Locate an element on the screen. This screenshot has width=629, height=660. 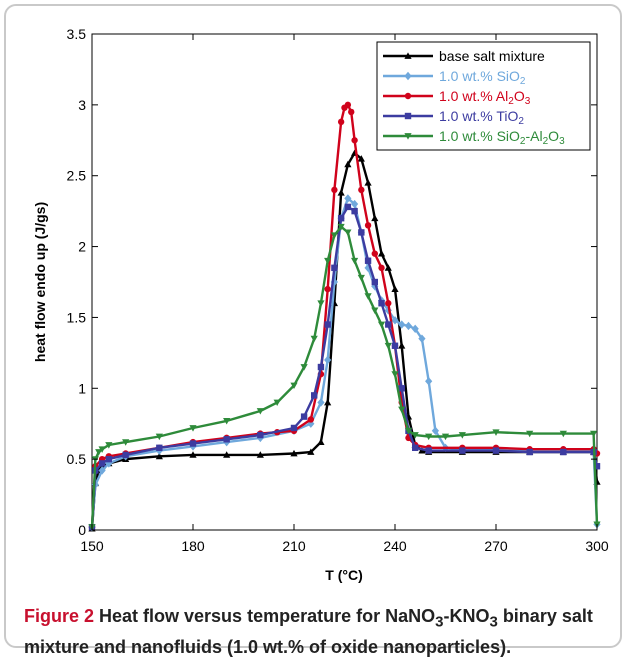
legend-entry-4: 1.0 wt.% SiO2-Al2O3 is located at coordinates (502, 137).